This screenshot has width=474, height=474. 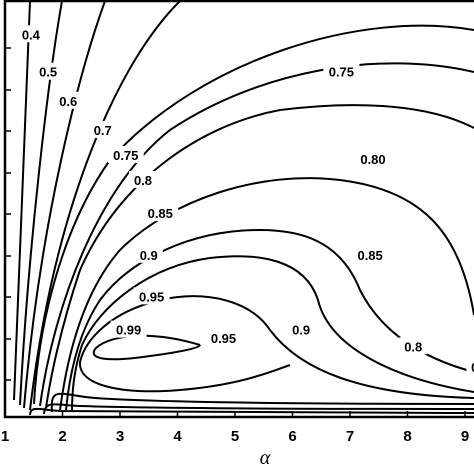 What do you see at coordinates (62, 436) in the screenshot?
I see `x-tick-label: 2` at bounding box center [62, 436].